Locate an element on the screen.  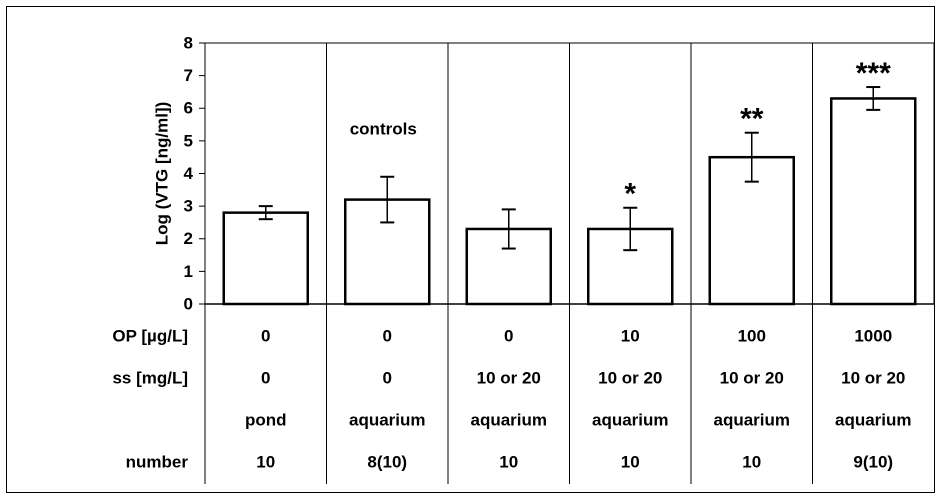
controls-annotation: controls is located at coordinates (383, 128).